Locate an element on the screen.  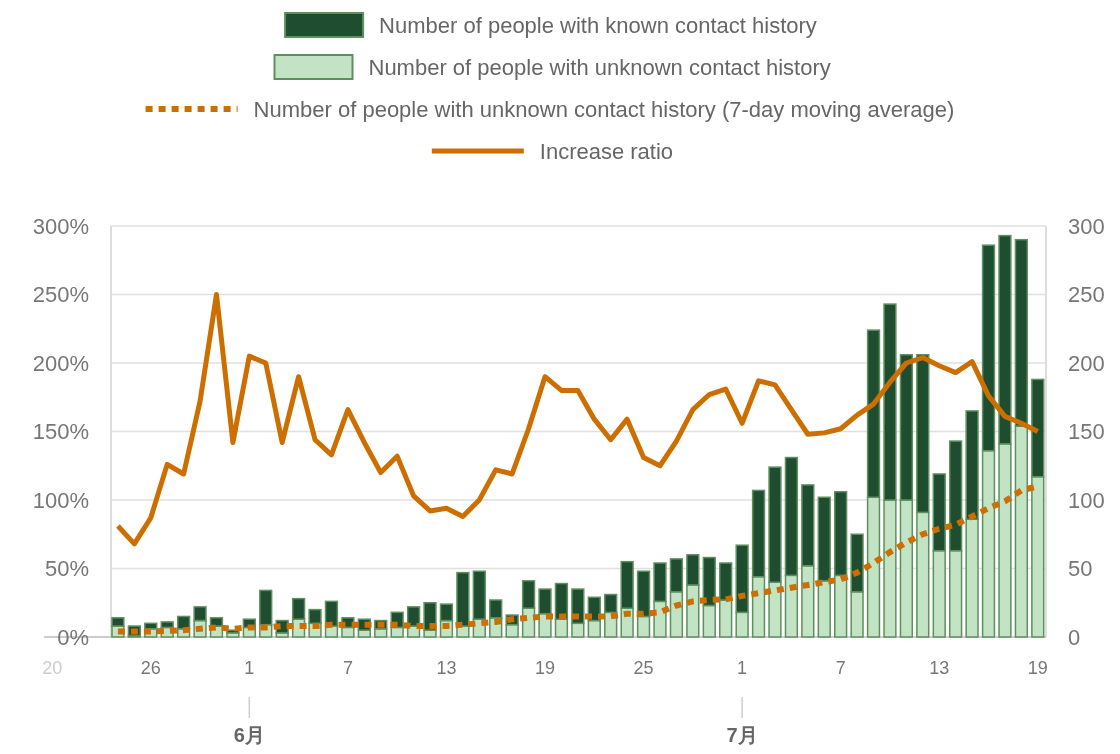
annotation: 6月 is located at coordinates (249, 735).